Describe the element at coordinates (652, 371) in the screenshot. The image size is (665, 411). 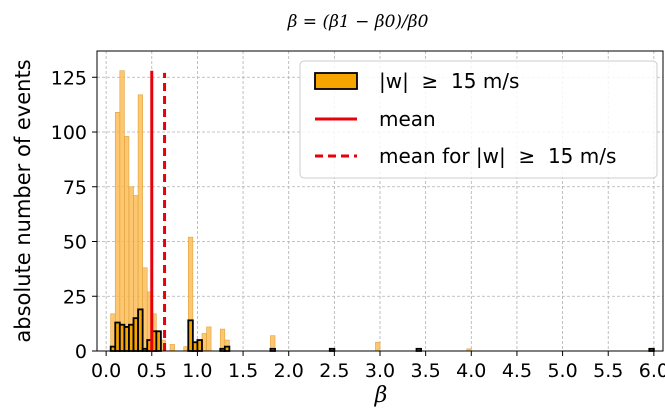
I see `x-tick-label: 6.0` at that location.